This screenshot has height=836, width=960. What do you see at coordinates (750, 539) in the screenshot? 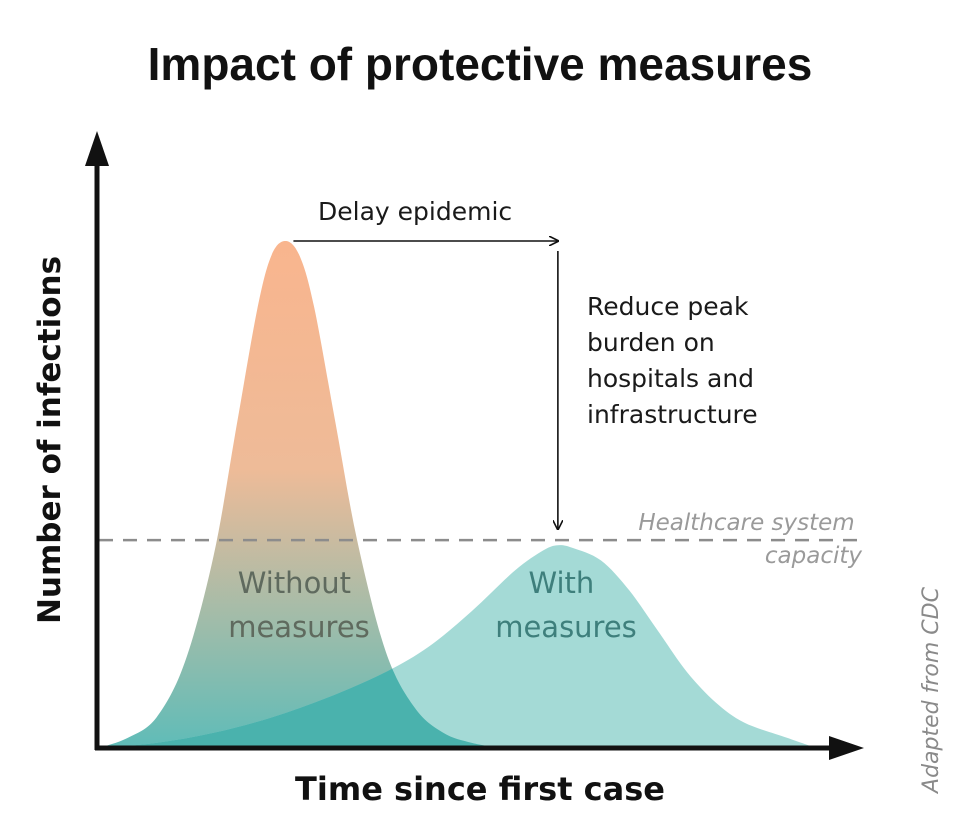
I see `capacity-label: Healthcare system capacity` at bounding box center [750, 539].